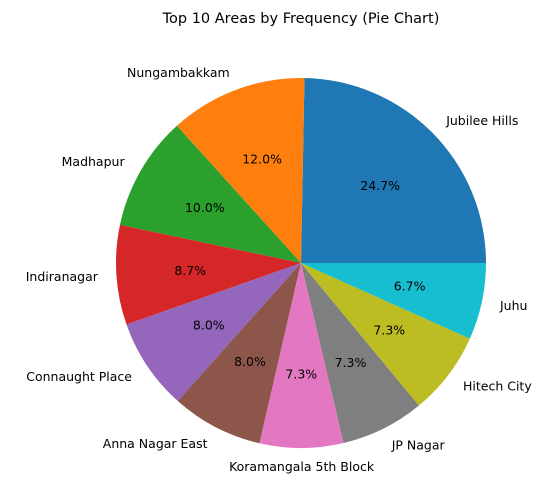 This screenshot has height=504, width=553. Describe the element at coordinates (262, 159) in the screenshot. I see `percent-label-nungambakkam: 12.0%` at that location.